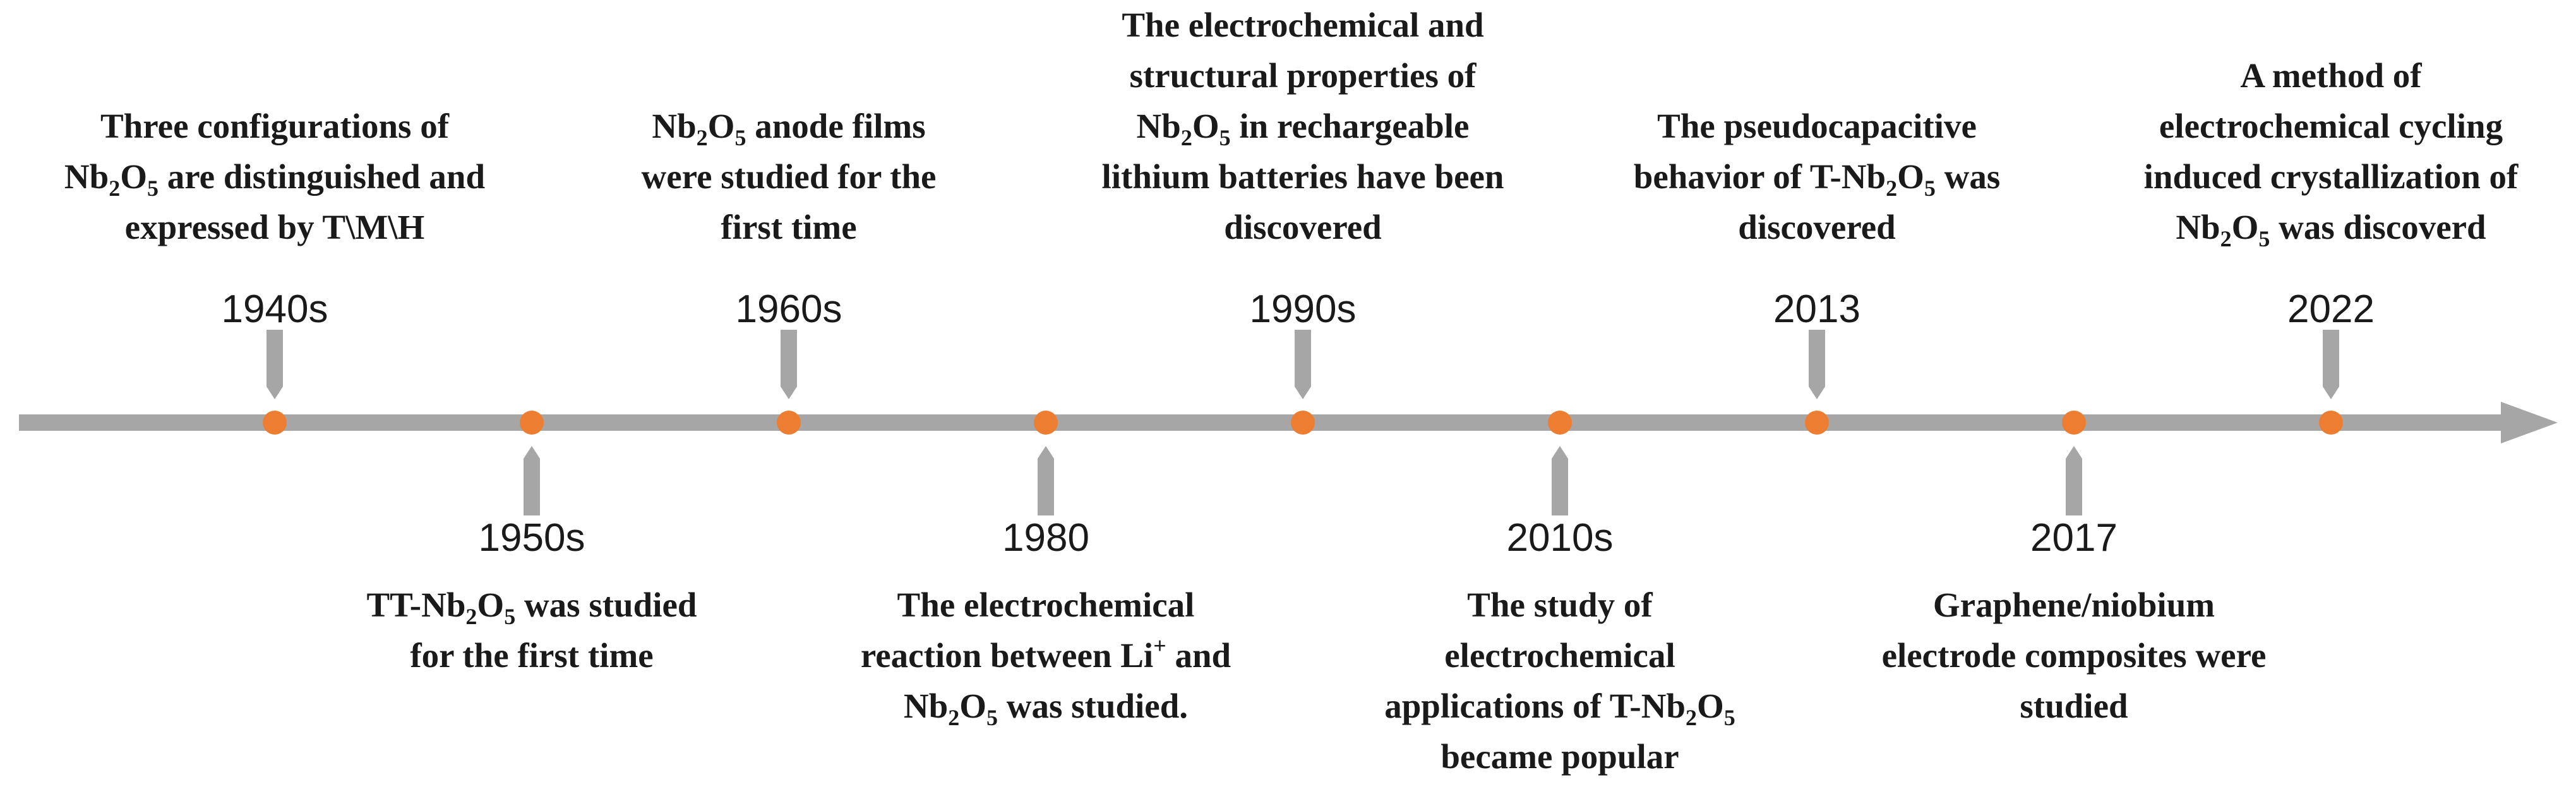 This screenshot has width=2576, height=801. What do you see at coordinates (1559, 655) in the screenshot?
I see `event-description-line: electrochemical` at bounding box center [1559, 655].